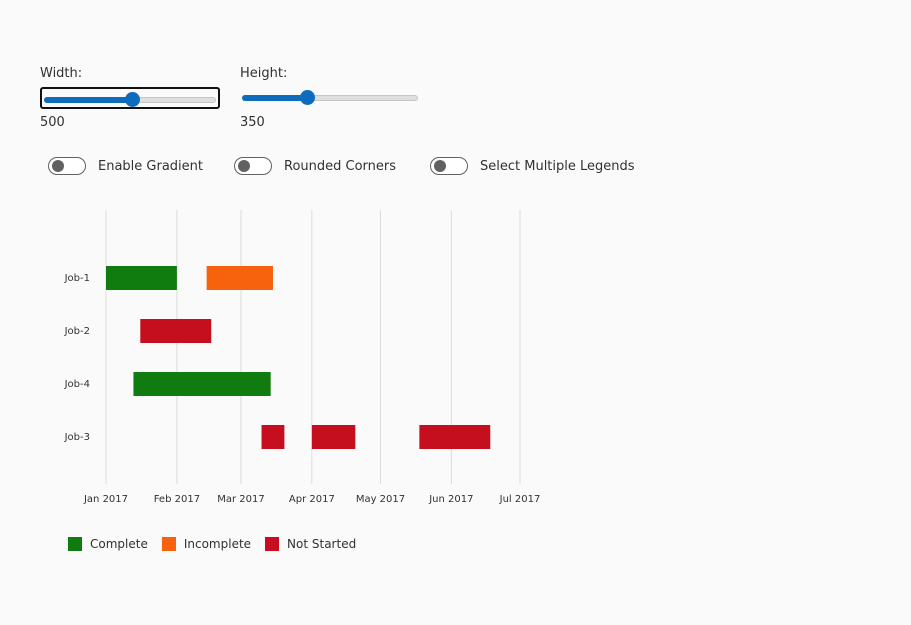 The height and width of the screenshot is (625, 911). What do you see at coordinates (241, 499) in the screenshot?
I see `x-tick-label: Mar 2017` at bounding box center [241, 499].